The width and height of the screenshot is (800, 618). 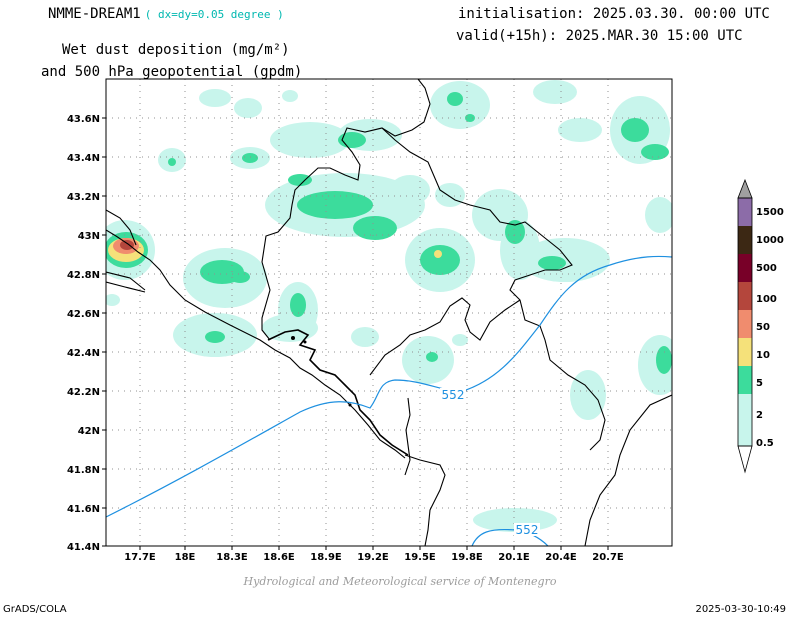 I want to click on model-title: NMME-DREAM1( dx=dy=0.05 degree ), so click(x=166, y=14).